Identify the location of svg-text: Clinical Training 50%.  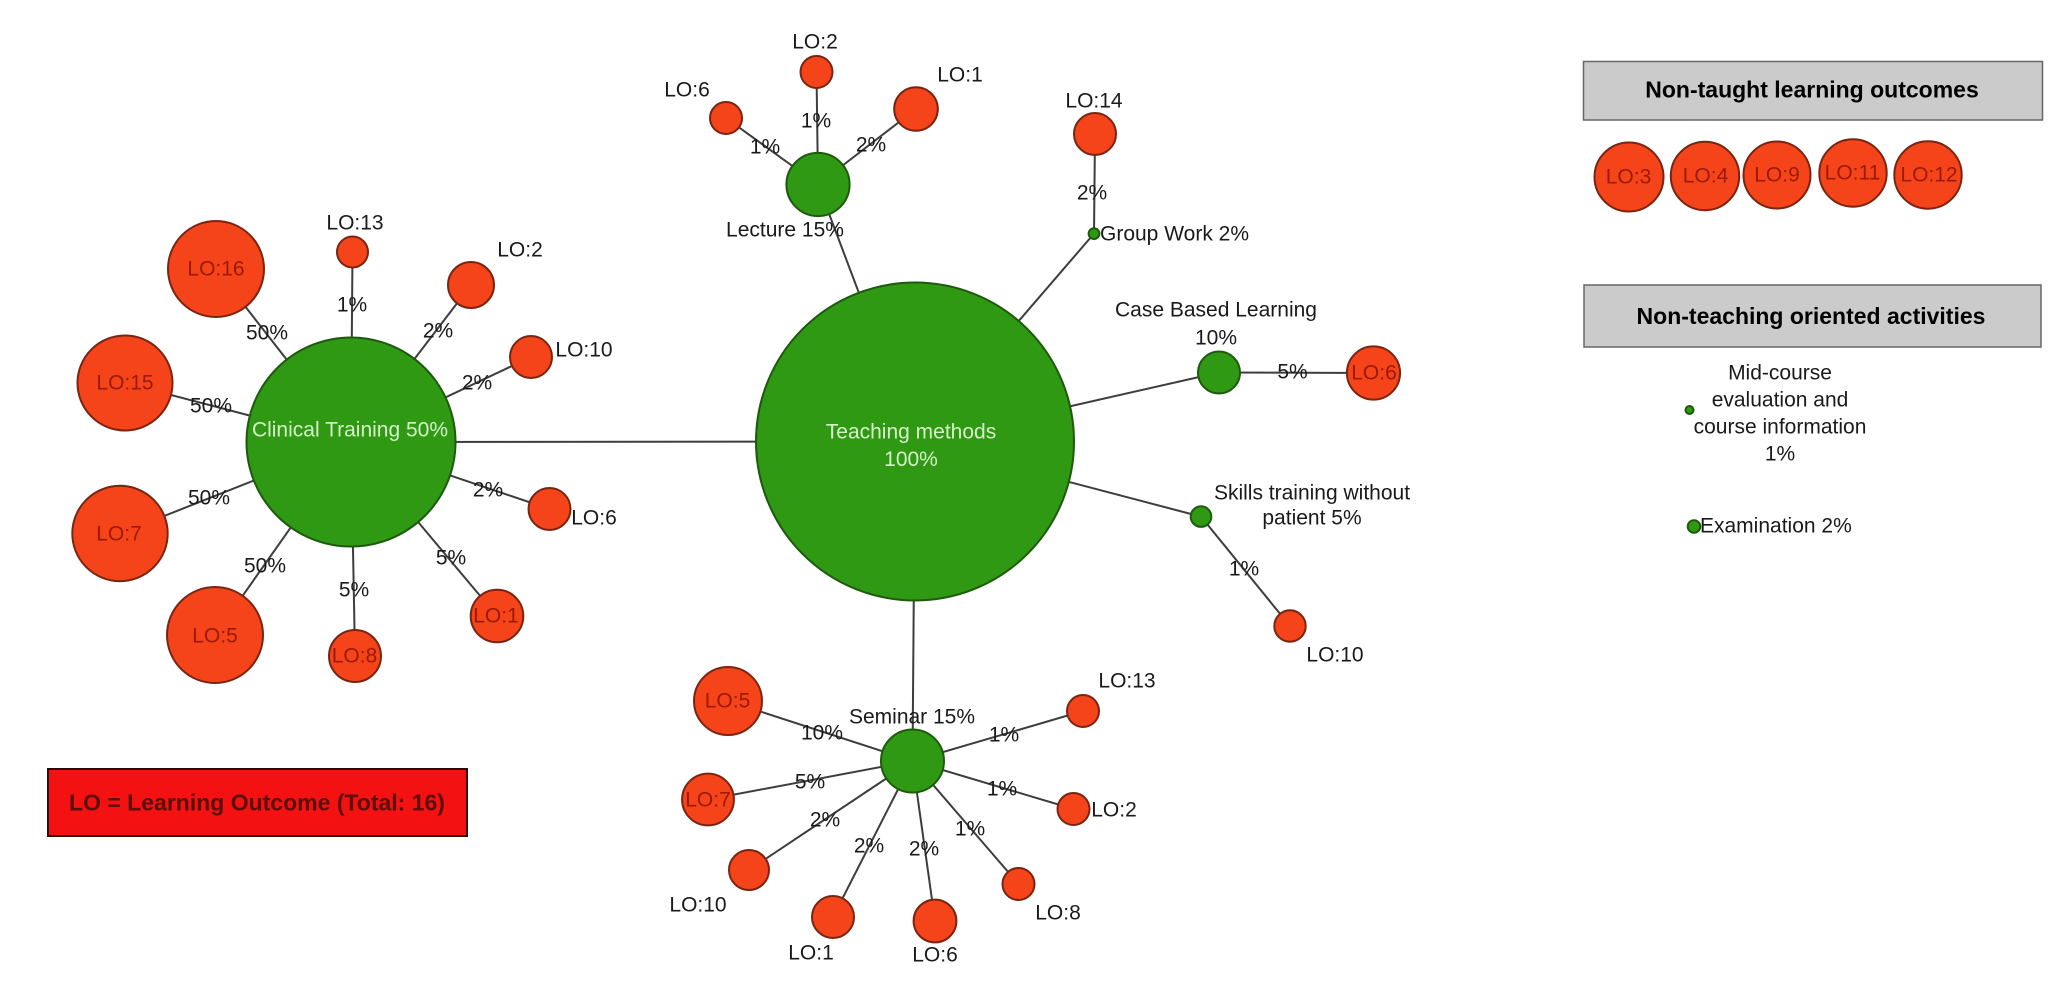
(350, 430).